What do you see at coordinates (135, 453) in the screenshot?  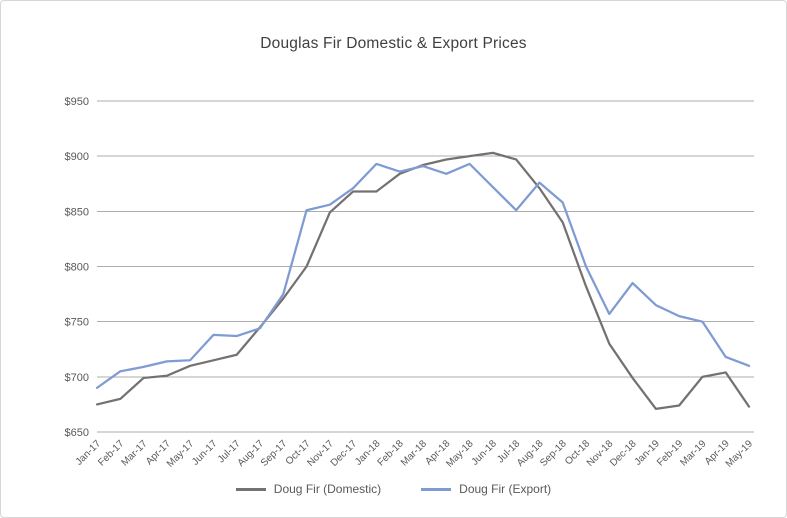 I see `x-tick-label: Mar-17` at bounding box center [135, 453].